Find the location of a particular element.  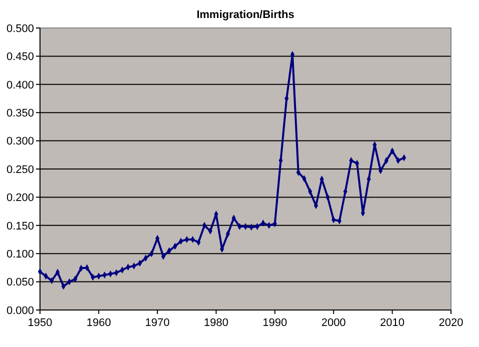

y-tick-label: 0.150 is located at coordinates (20, 226).